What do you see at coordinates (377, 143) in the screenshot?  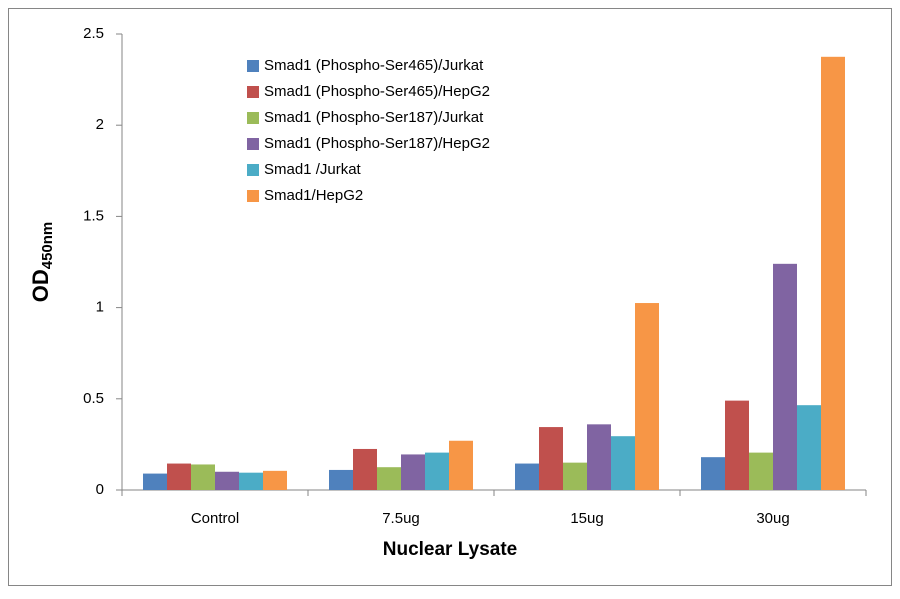 I see `legend-label: Smad1 (Phospho-Ser187)/HepG2` at bounding box center [377, 143].